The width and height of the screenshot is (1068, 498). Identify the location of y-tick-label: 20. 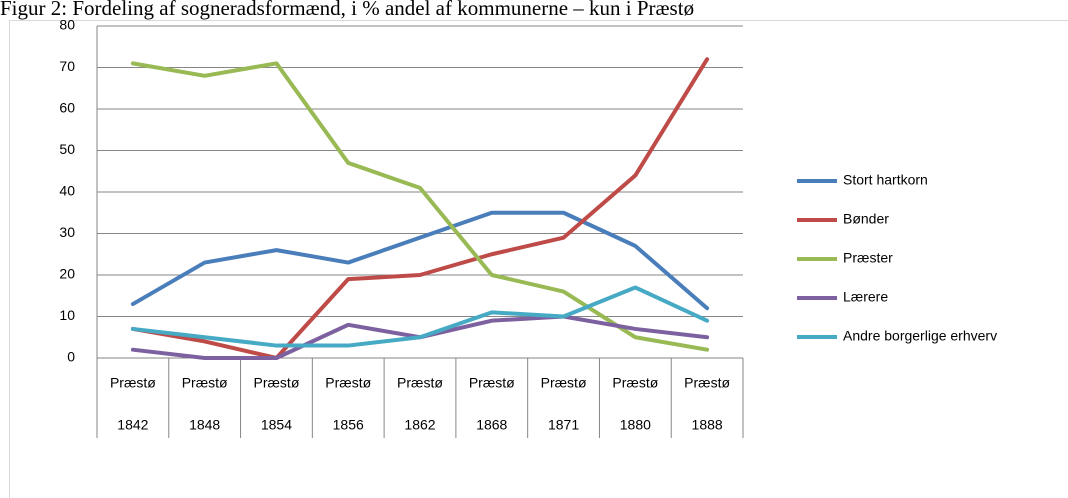
(67, 274).